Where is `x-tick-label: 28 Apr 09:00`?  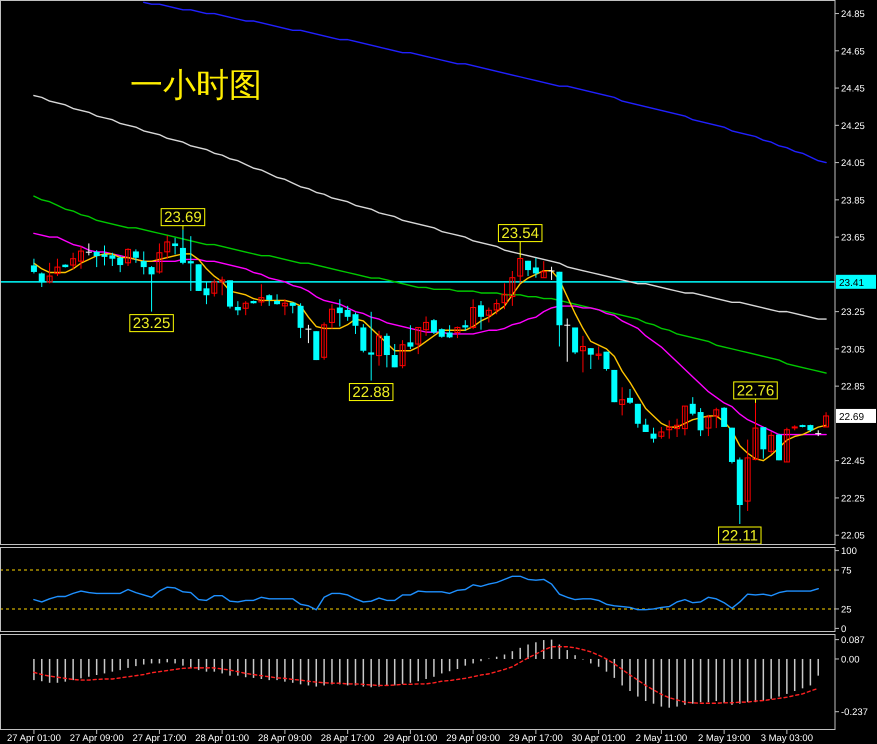 x-tick-label: 28 Apr 09:00 is located at coordinates (285, 738).